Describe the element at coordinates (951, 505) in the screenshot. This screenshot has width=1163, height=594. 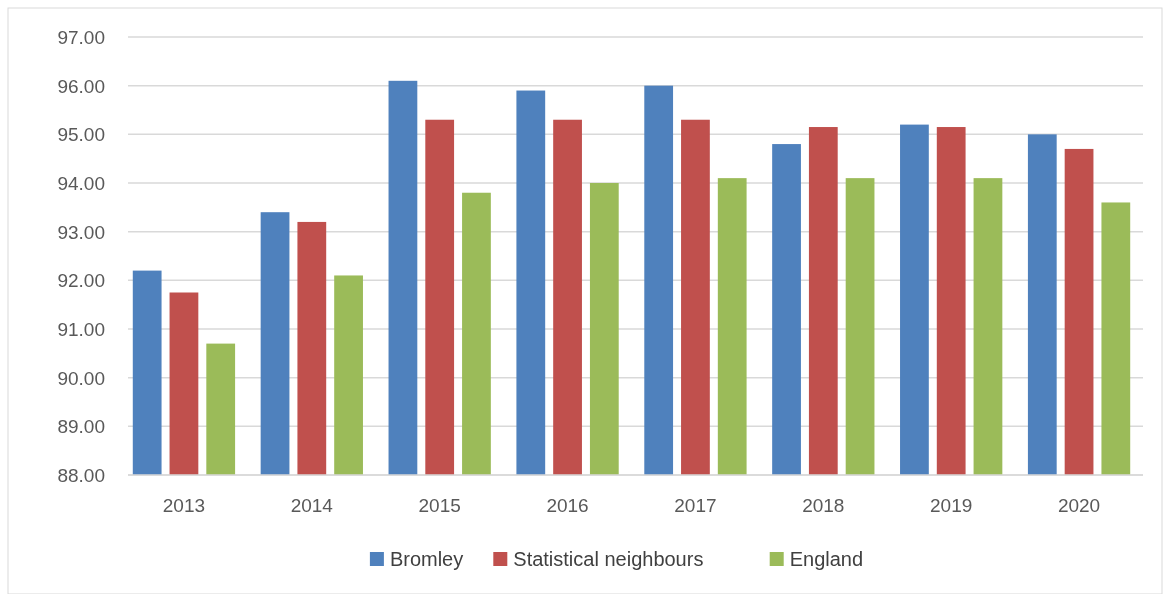
I see `x-tick-label: 2019` at that location.